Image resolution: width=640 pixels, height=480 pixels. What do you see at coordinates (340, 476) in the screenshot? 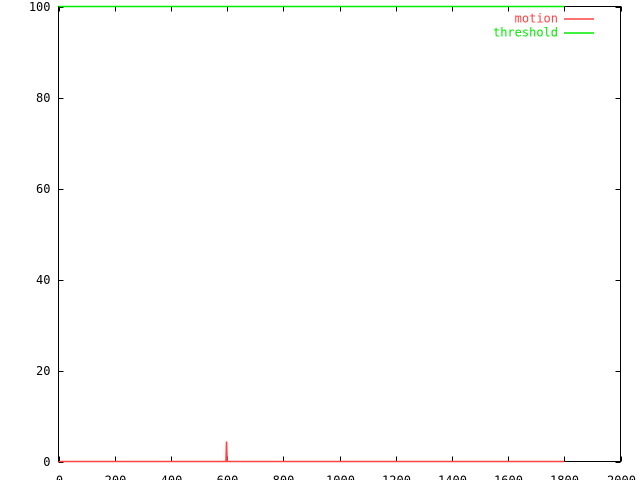
I see `x-tick-label-1000: 1000` at bounding box center [340, 476].